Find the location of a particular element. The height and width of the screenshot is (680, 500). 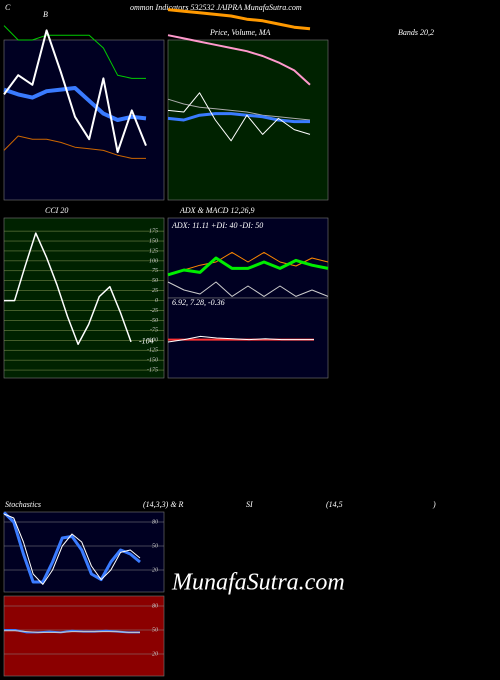

panel-title: CCI 20 is located at coordinates (56, 210).